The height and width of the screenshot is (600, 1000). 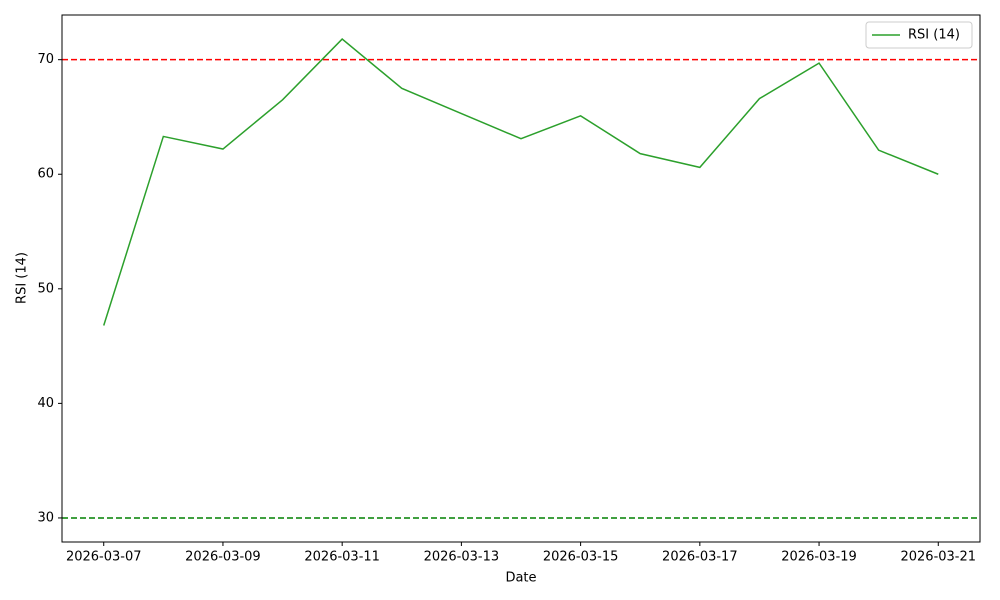 What do you see at coordinates (700, 557) in the screenshot?
I see `x-tick-label: 2026-03-17` at bounding box center [700, 557].